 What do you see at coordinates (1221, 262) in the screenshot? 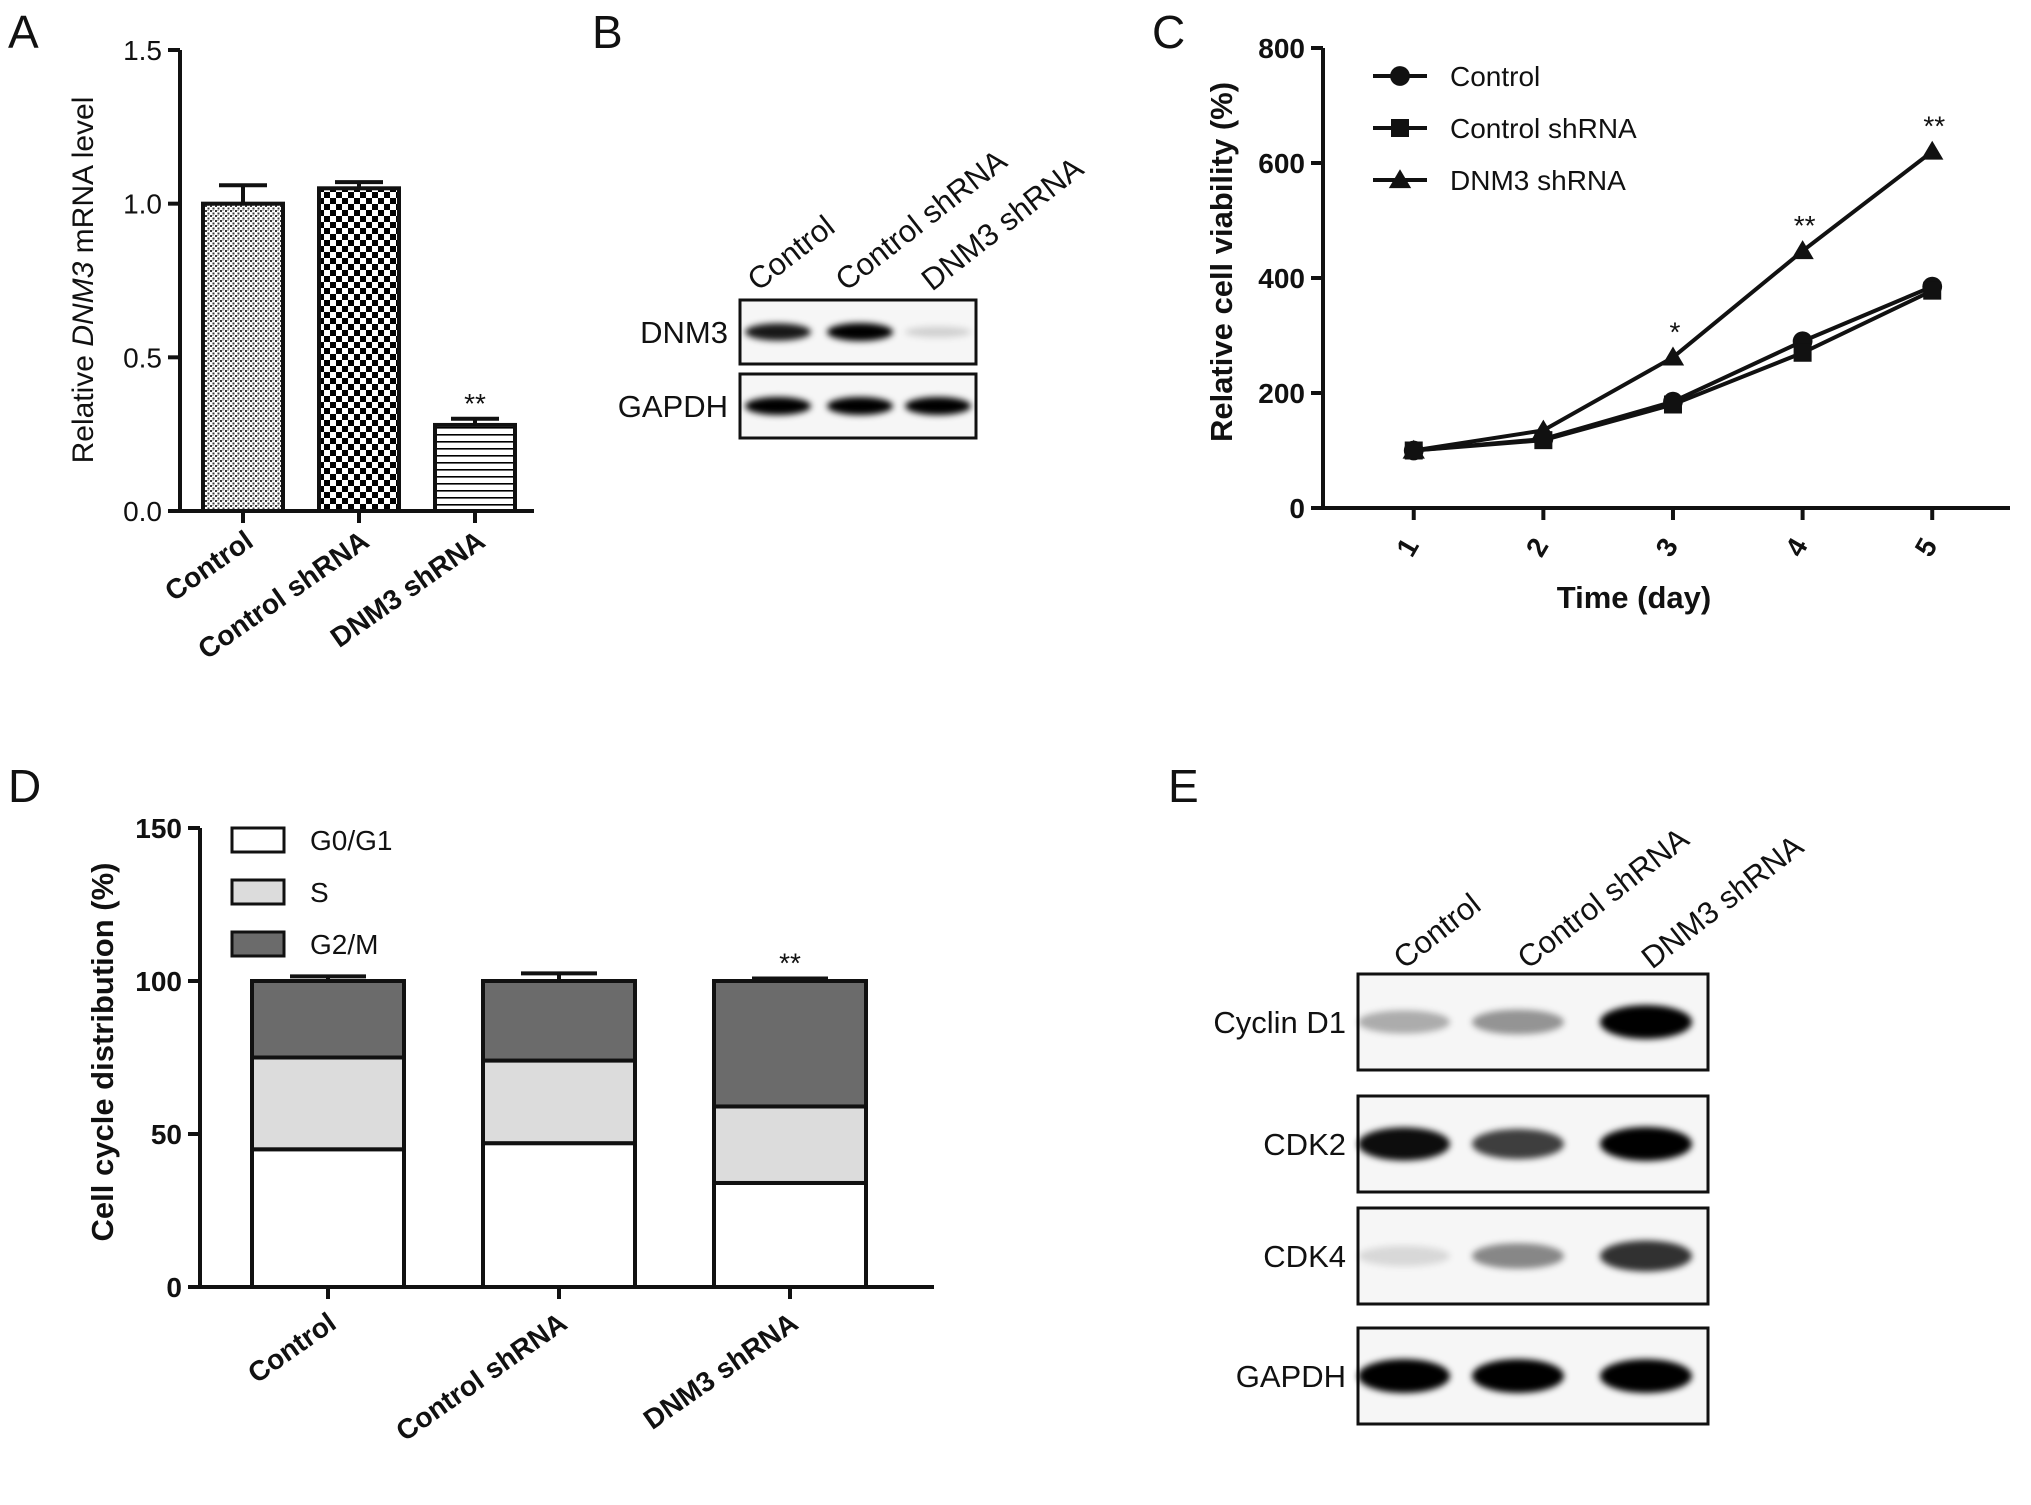
I see `panel-c-y-axis-label: Relative cell viability (%)` at bounding box center [1221, 262].